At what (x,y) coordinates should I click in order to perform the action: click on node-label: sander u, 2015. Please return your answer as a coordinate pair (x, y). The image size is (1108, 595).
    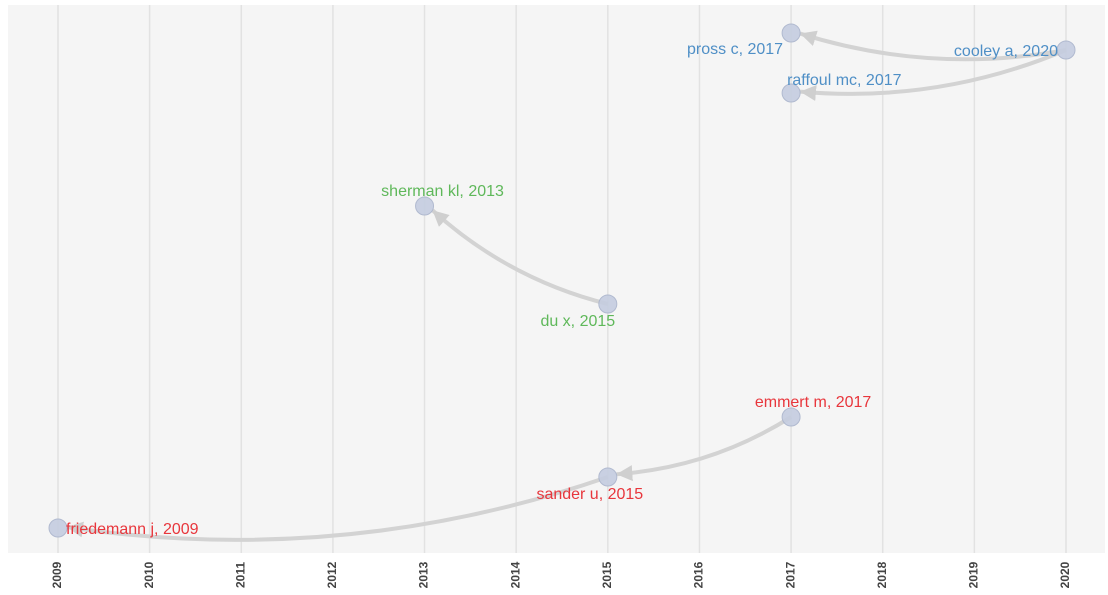
    Looking at the image, I should click on (589, 494).